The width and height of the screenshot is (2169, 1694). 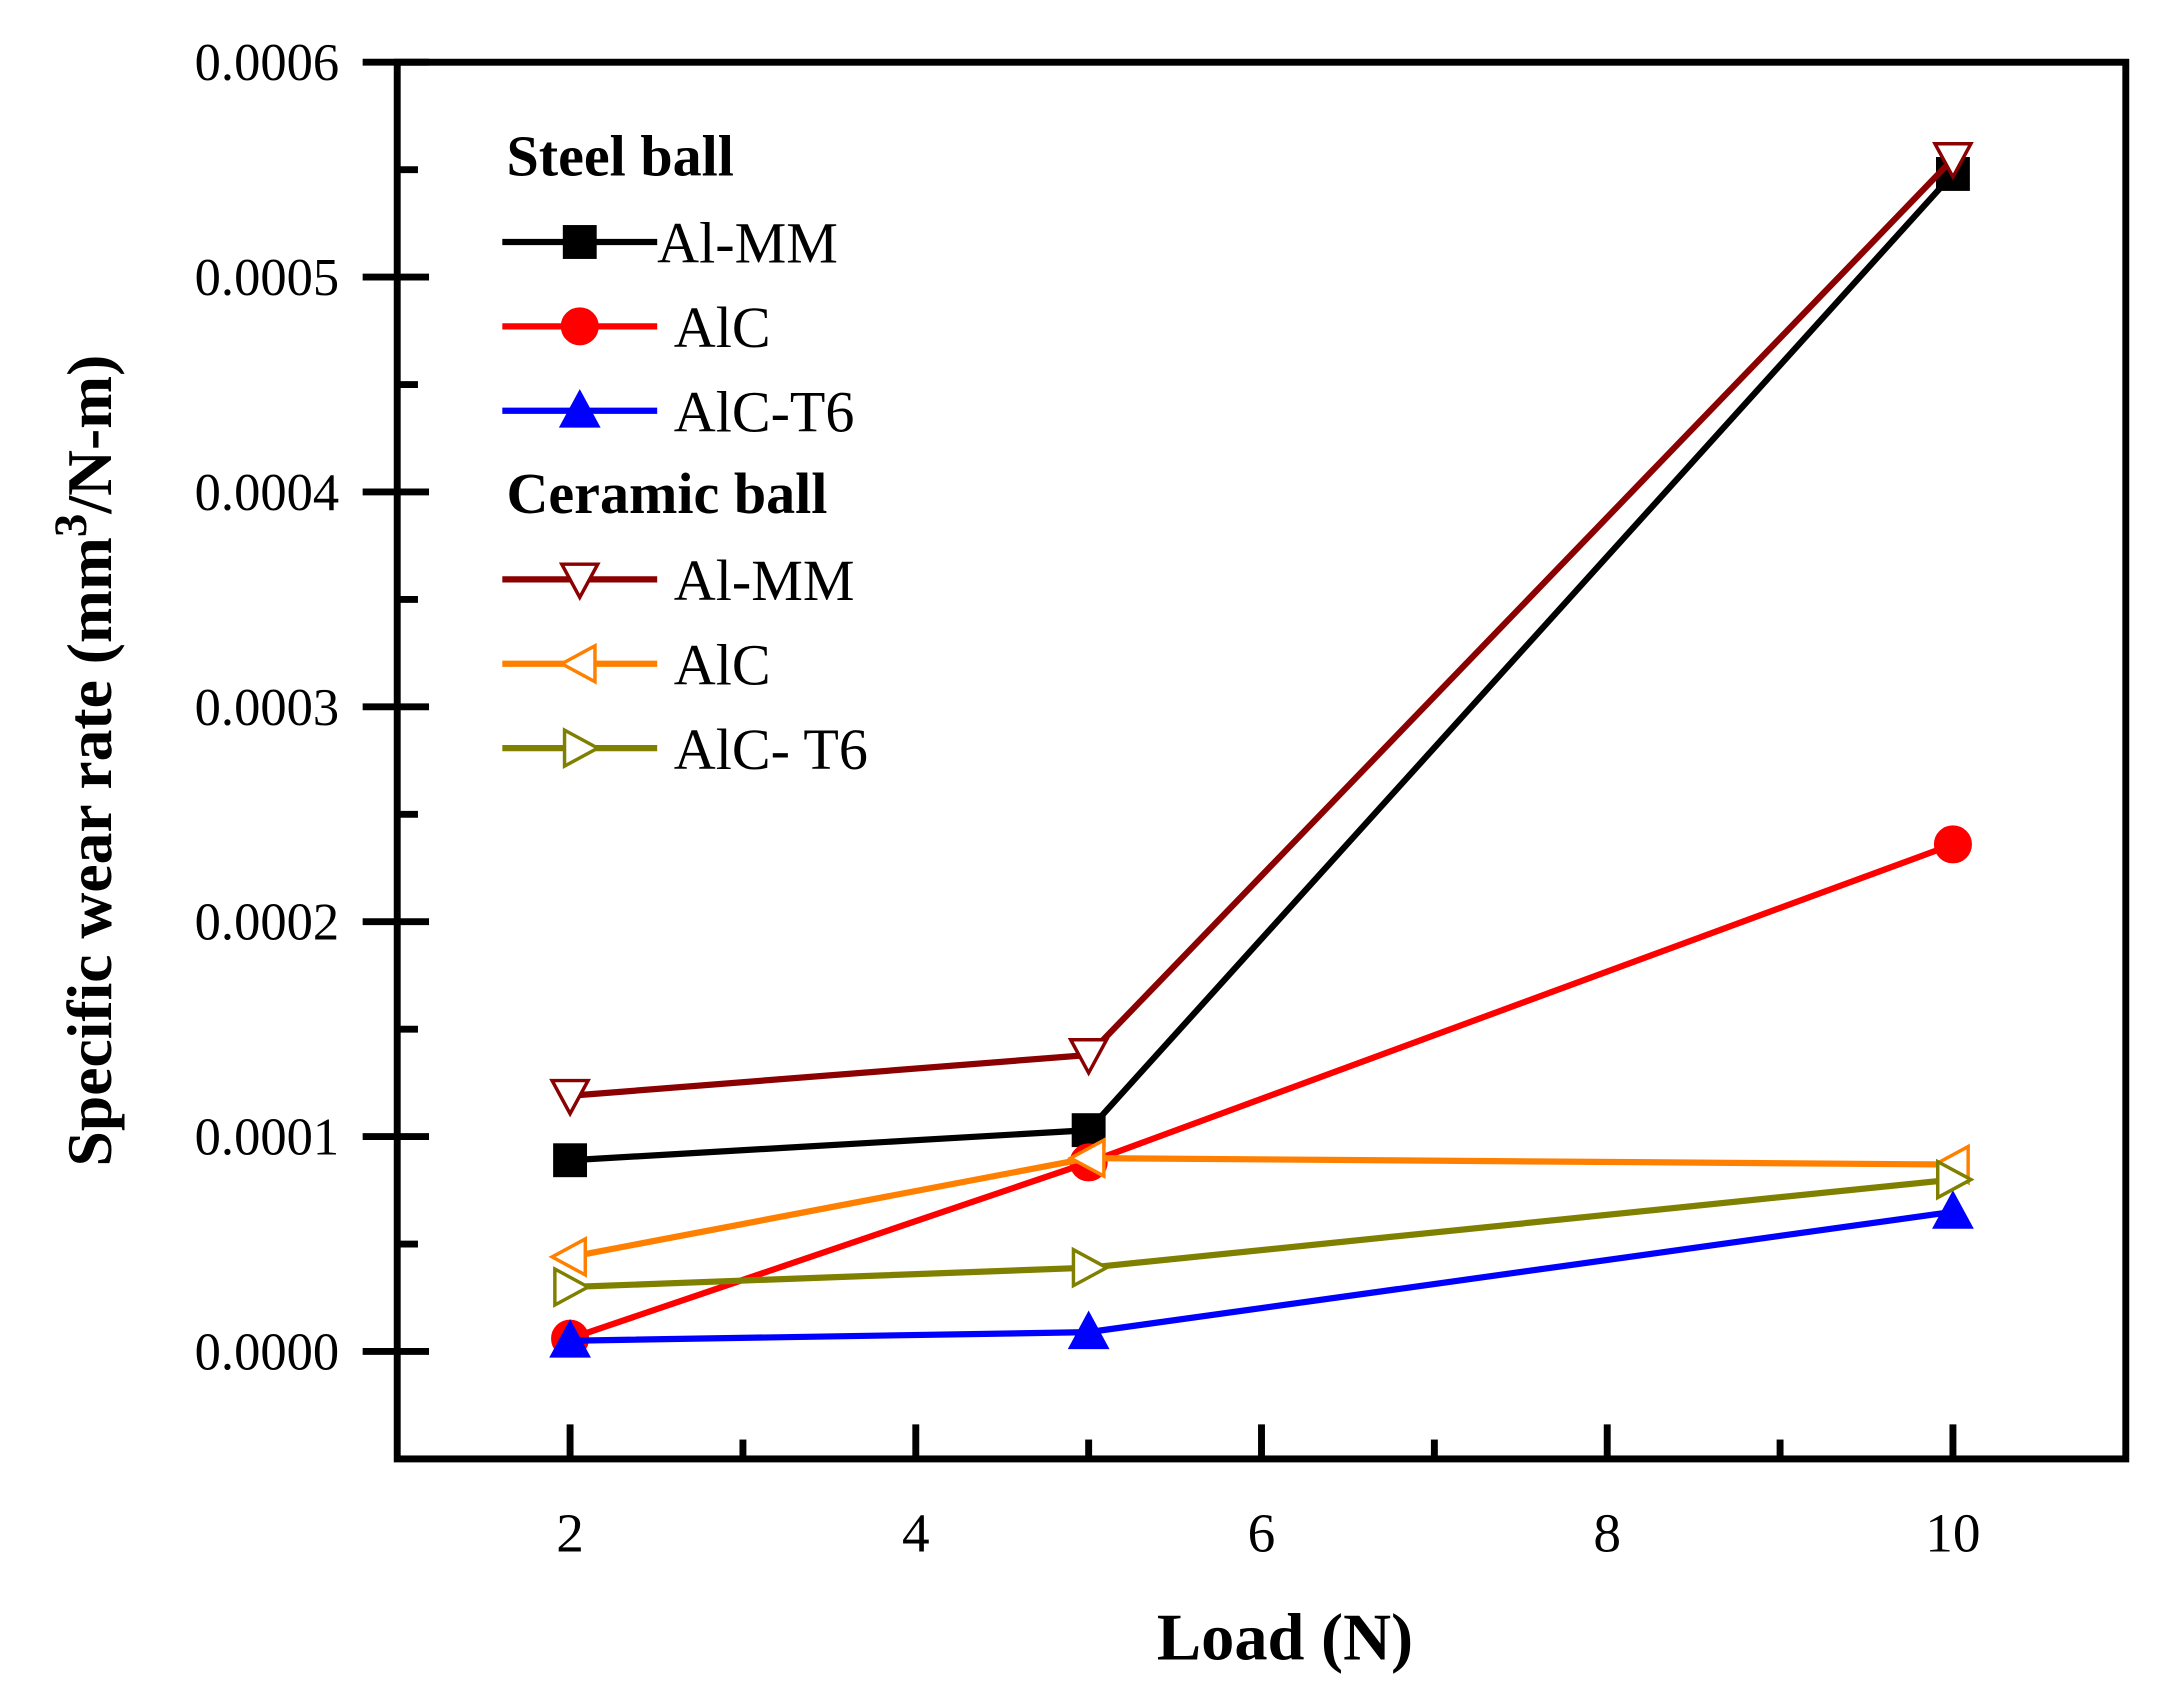 I want to click on y-tick-label: 0.0003, so click(x=267, y=708).